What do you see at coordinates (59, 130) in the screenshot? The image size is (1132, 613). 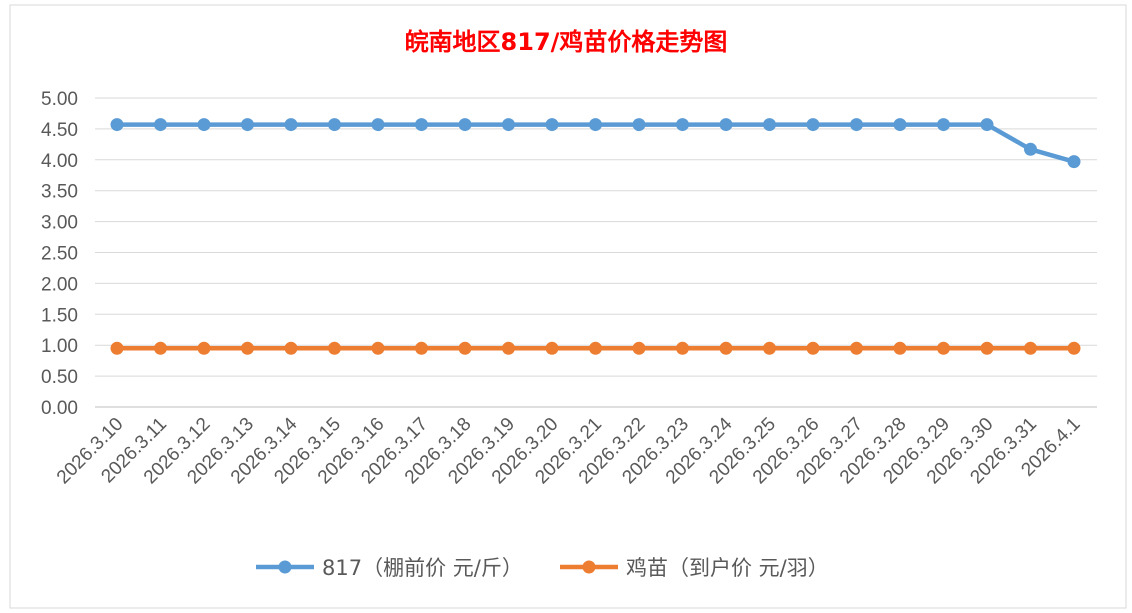 I see `y-tick-label: 4.50` at bounding box center [59, 130].